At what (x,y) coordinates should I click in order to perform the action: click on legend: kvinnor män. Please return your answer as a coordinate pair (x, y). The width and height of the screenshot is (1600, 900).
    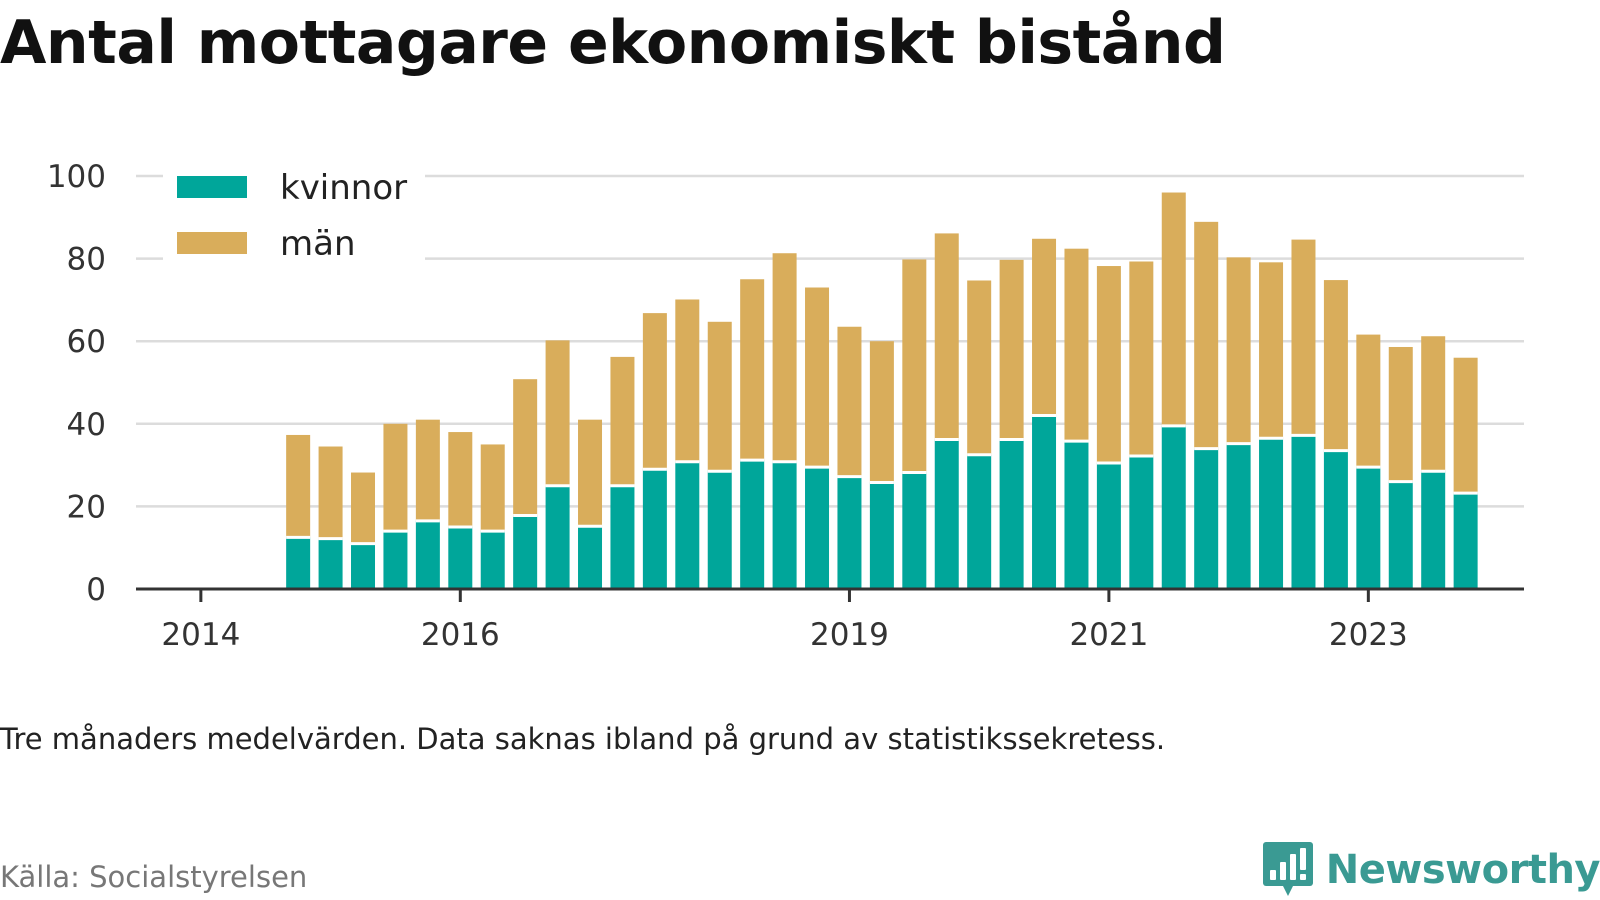
    Looking at the image, I should click on (294, 209).